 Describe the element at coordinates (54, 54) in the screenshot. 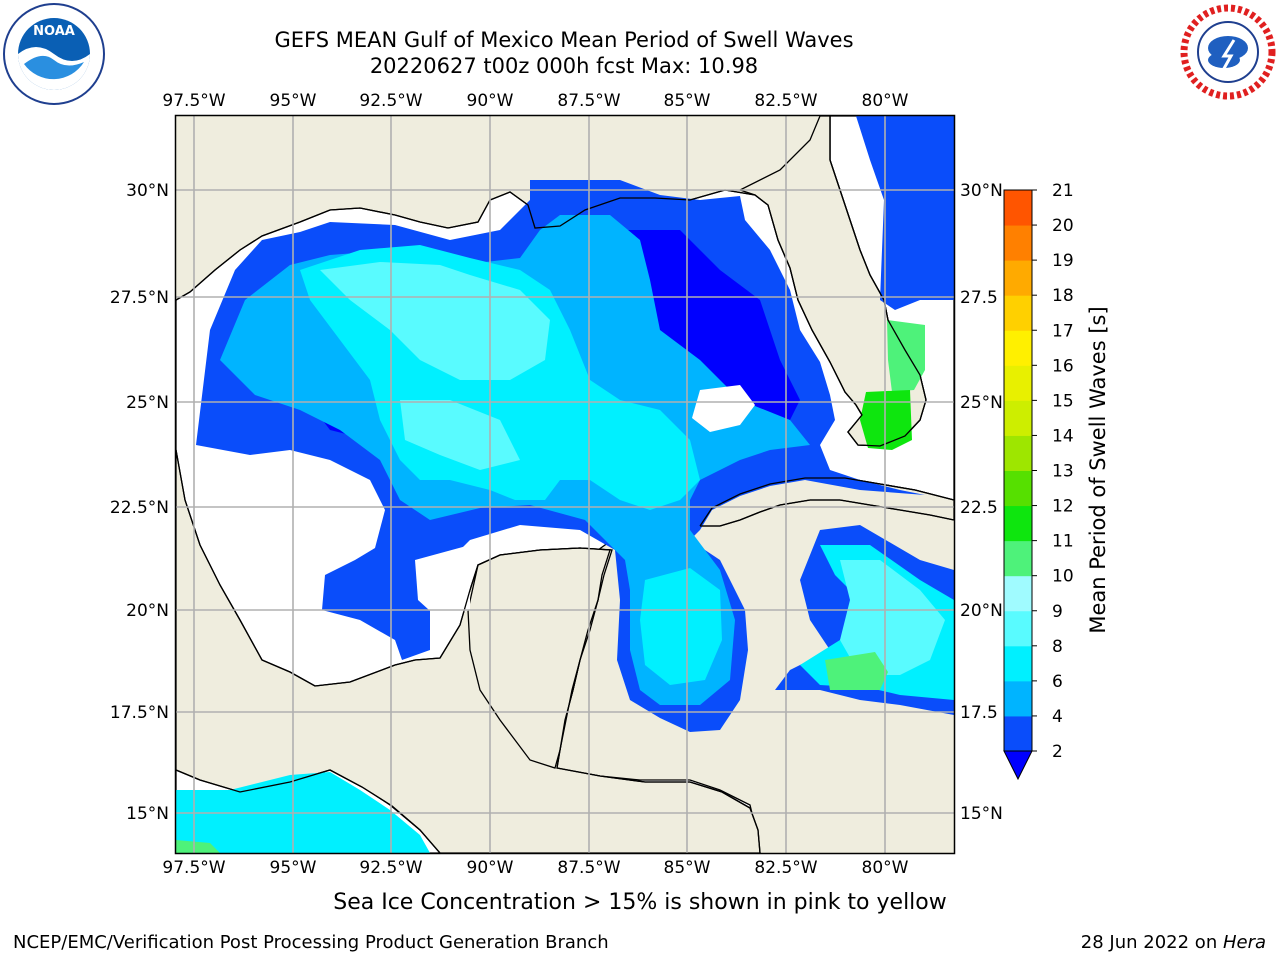

I see `noaa-logo: NOAA` at that location.